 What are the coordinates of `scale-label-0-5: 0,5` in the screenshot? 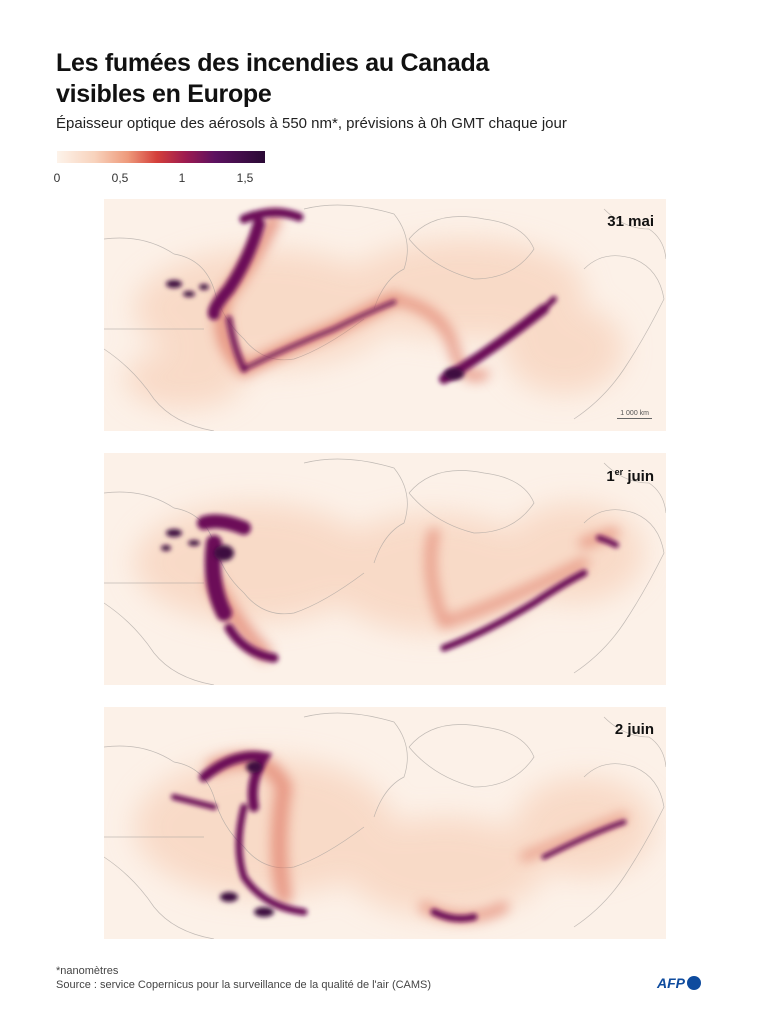 It's located at (120, 178).